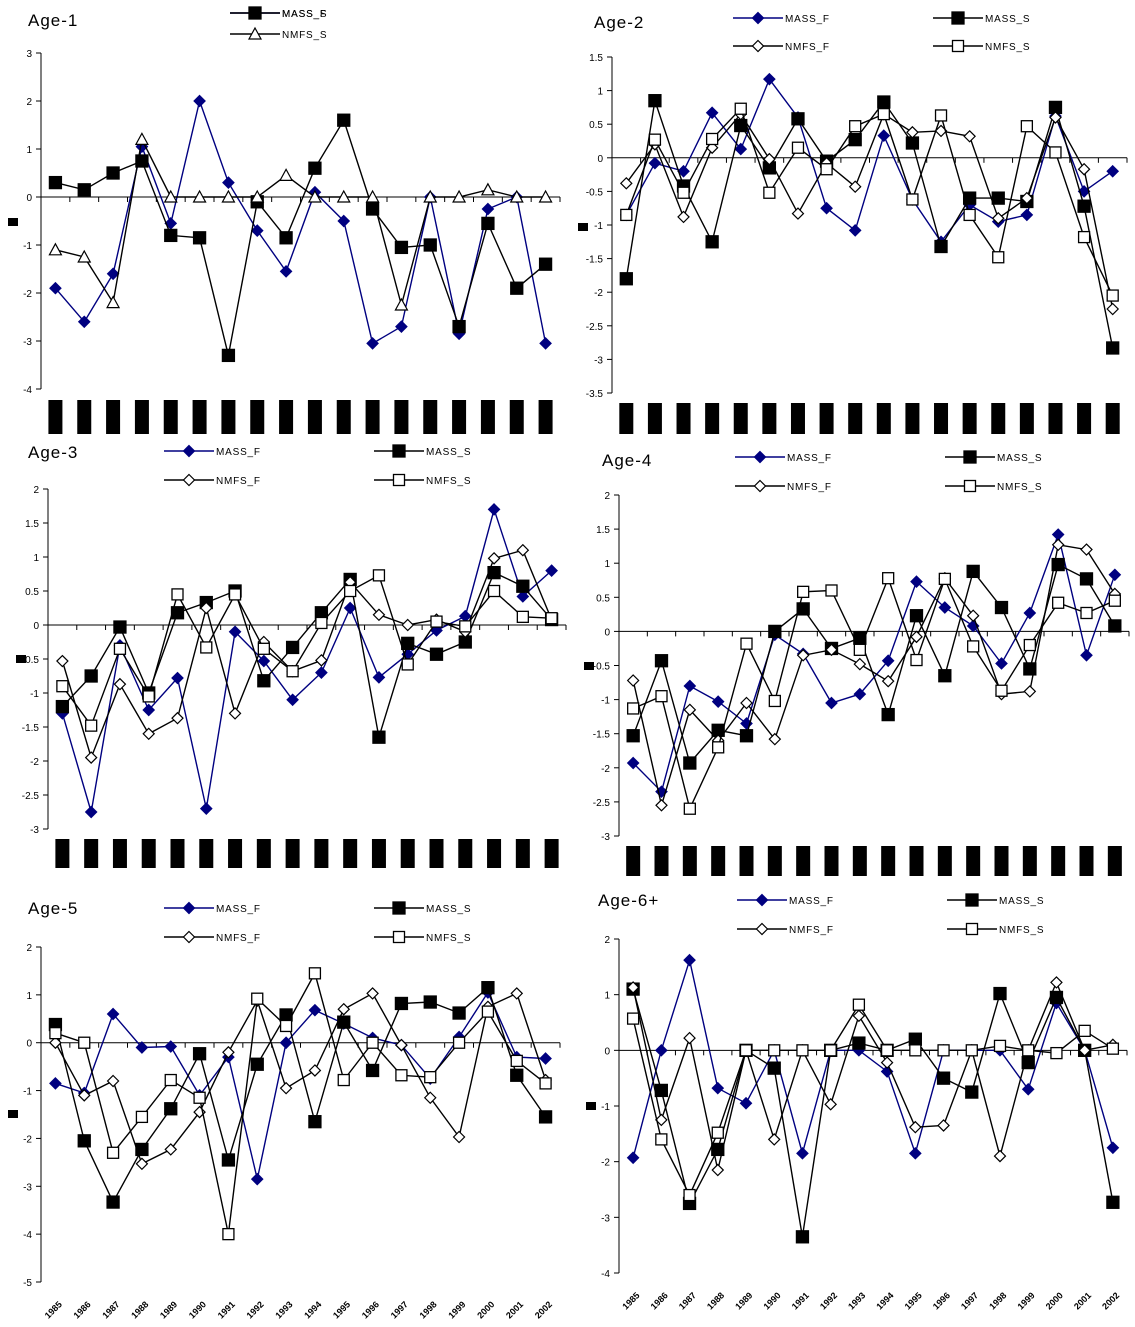 The image size is (1135, 1327). Describe the element at coordinates (21, 659) in the screenshot. I see `y-axis-label-glyph` at that location.